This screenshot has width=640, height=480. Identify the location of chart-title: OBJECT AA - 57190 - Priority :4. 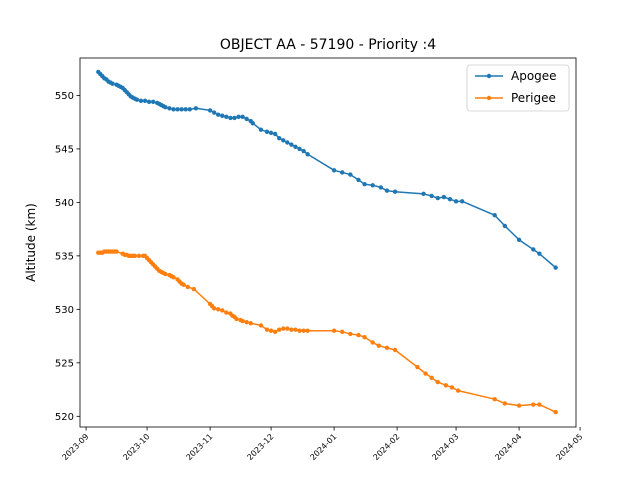
(328, 45).